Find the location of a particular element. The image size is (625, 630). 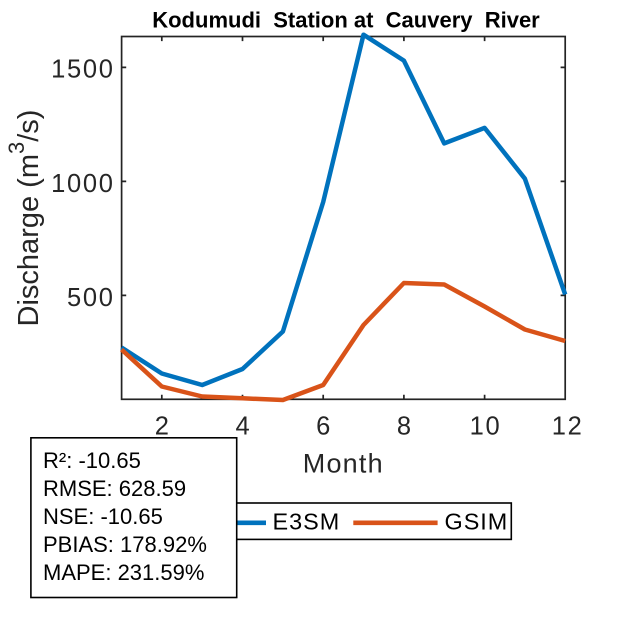

svg-text: Month is located at coordinates (343, 464).